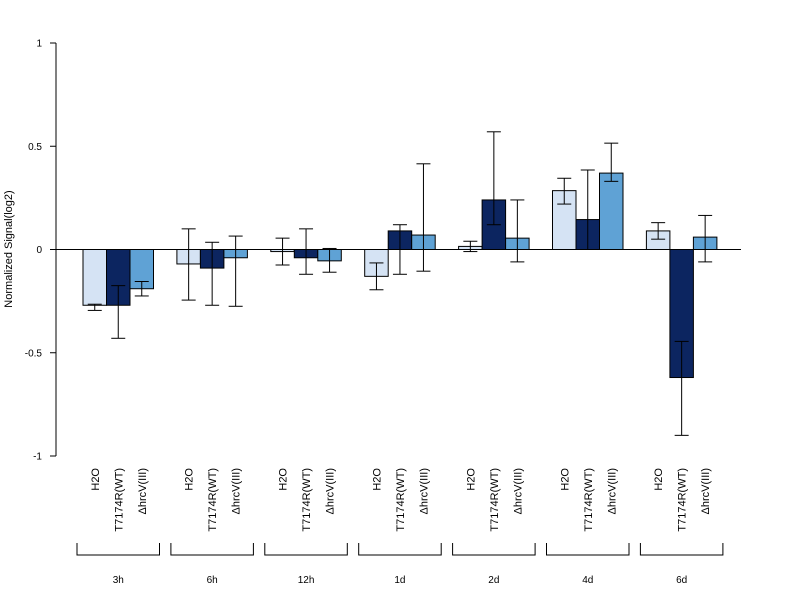  What do you see at coordinates (587, 580) in the screenshot?
I see `group-label: 4d` at bounding box center [587, 580].